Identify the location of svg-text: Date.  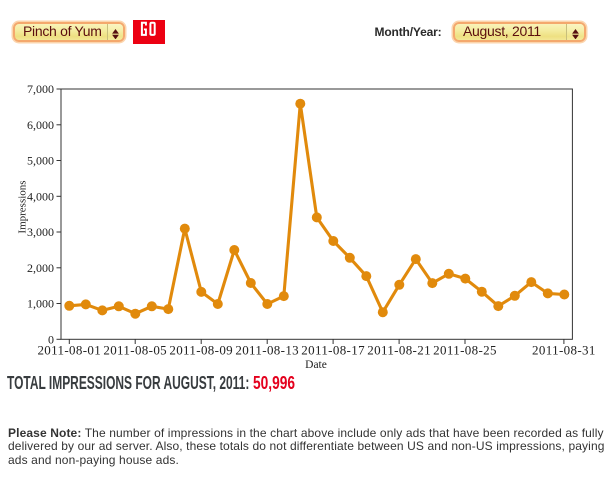
(316, 365).